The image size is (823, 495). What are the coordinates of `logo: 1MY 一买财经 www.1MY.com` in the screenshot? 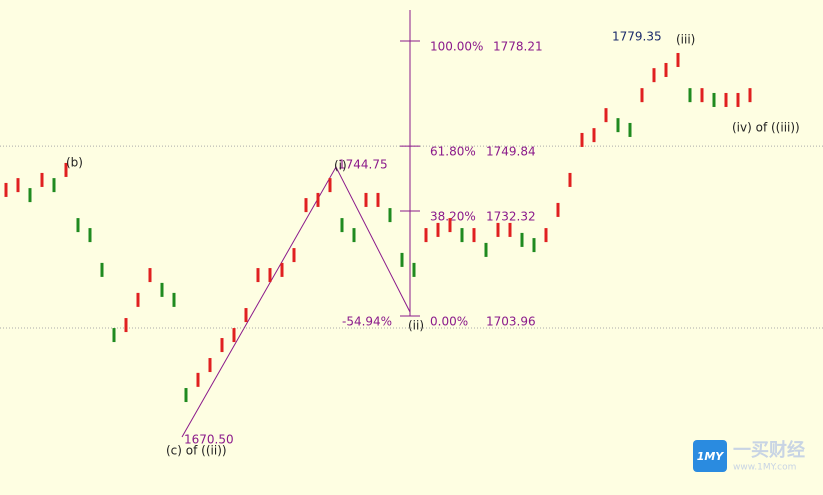 It's located at (749, 456).